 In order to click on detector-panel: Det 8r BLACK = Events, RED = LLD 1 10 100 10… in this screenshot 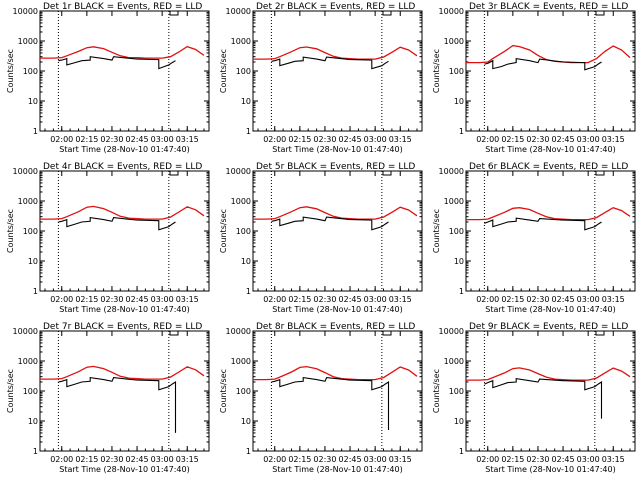, I will do `click(321, 398)`.